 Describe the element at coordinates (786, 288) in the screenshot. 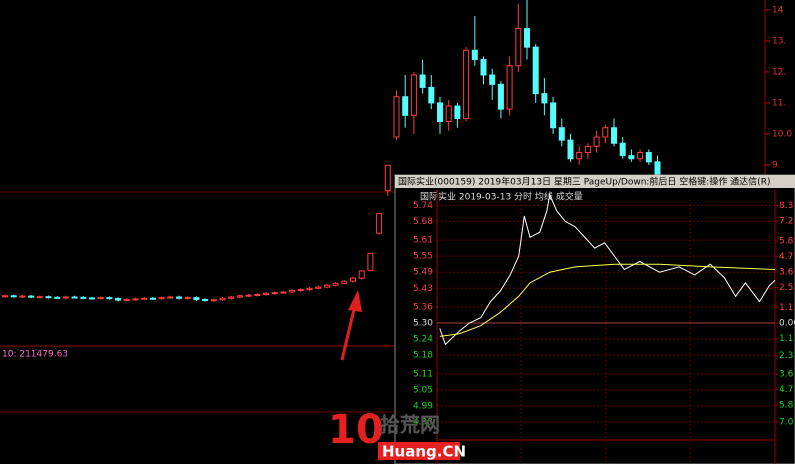

I see `y2-tick-label: 2.5` at that location.